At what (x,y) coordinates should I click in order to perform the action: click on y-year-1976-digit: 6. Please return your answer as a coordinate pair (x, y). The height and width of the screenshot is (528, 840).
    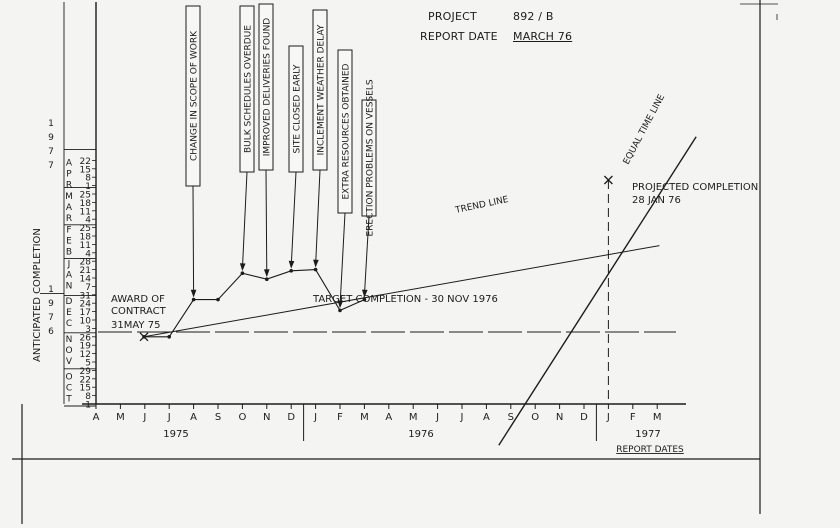
    Looking at the image, I should click on (51, 332).